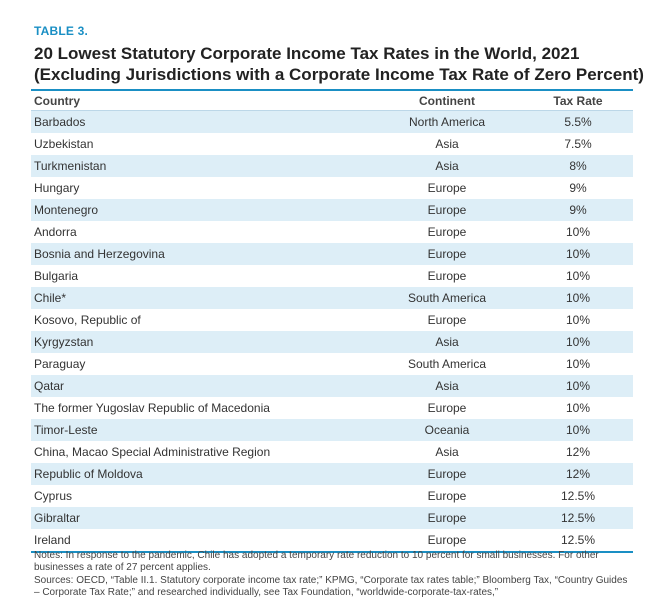 This screenshot has height=600, width=665. I want to click on cell-country: Cyprus, so click(53, 496).